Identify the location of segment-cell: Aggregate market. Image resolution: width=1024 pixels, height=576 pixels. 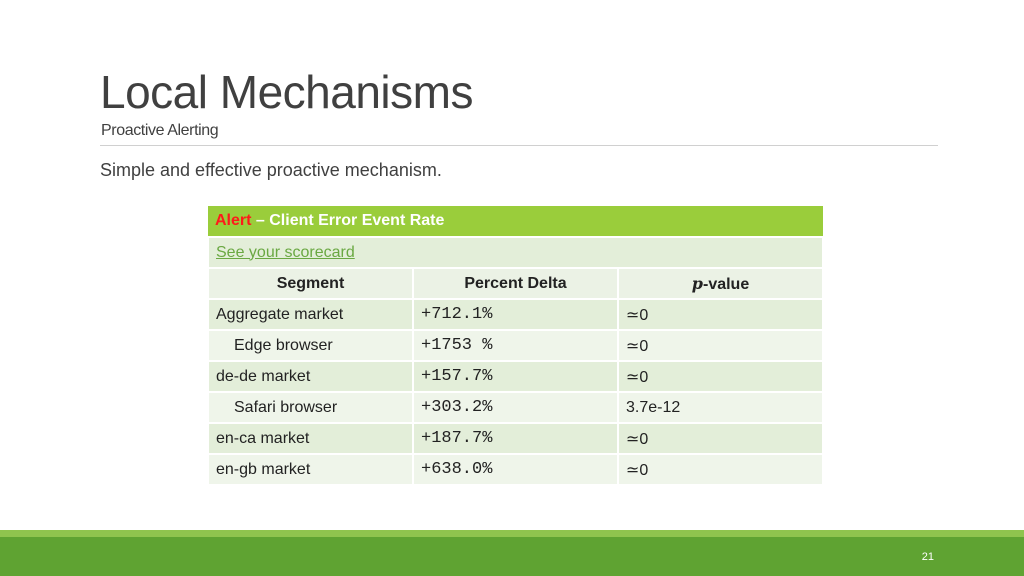
(310, 314).